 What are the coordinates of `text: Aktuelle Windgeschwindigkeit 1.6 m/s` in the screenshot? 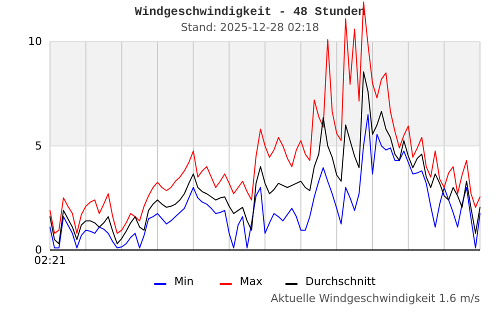 It's located at (375, 298).